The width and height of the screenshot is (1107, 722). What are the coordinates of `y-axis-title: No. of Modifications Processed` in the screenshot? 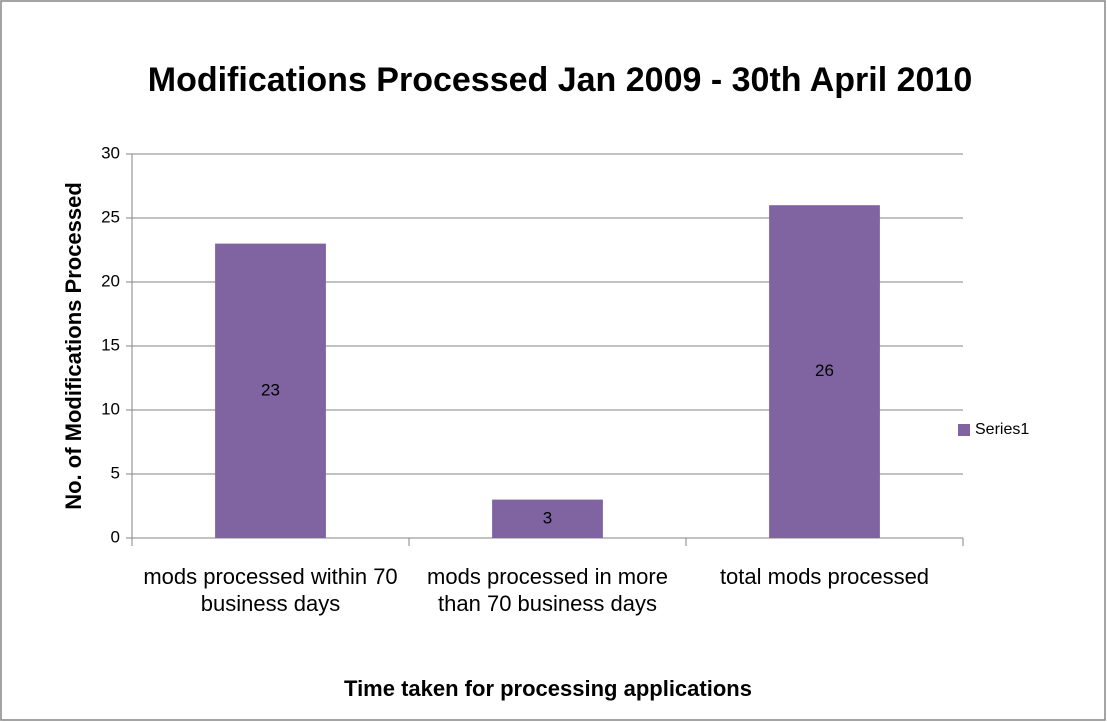 It's located at (73, 346).